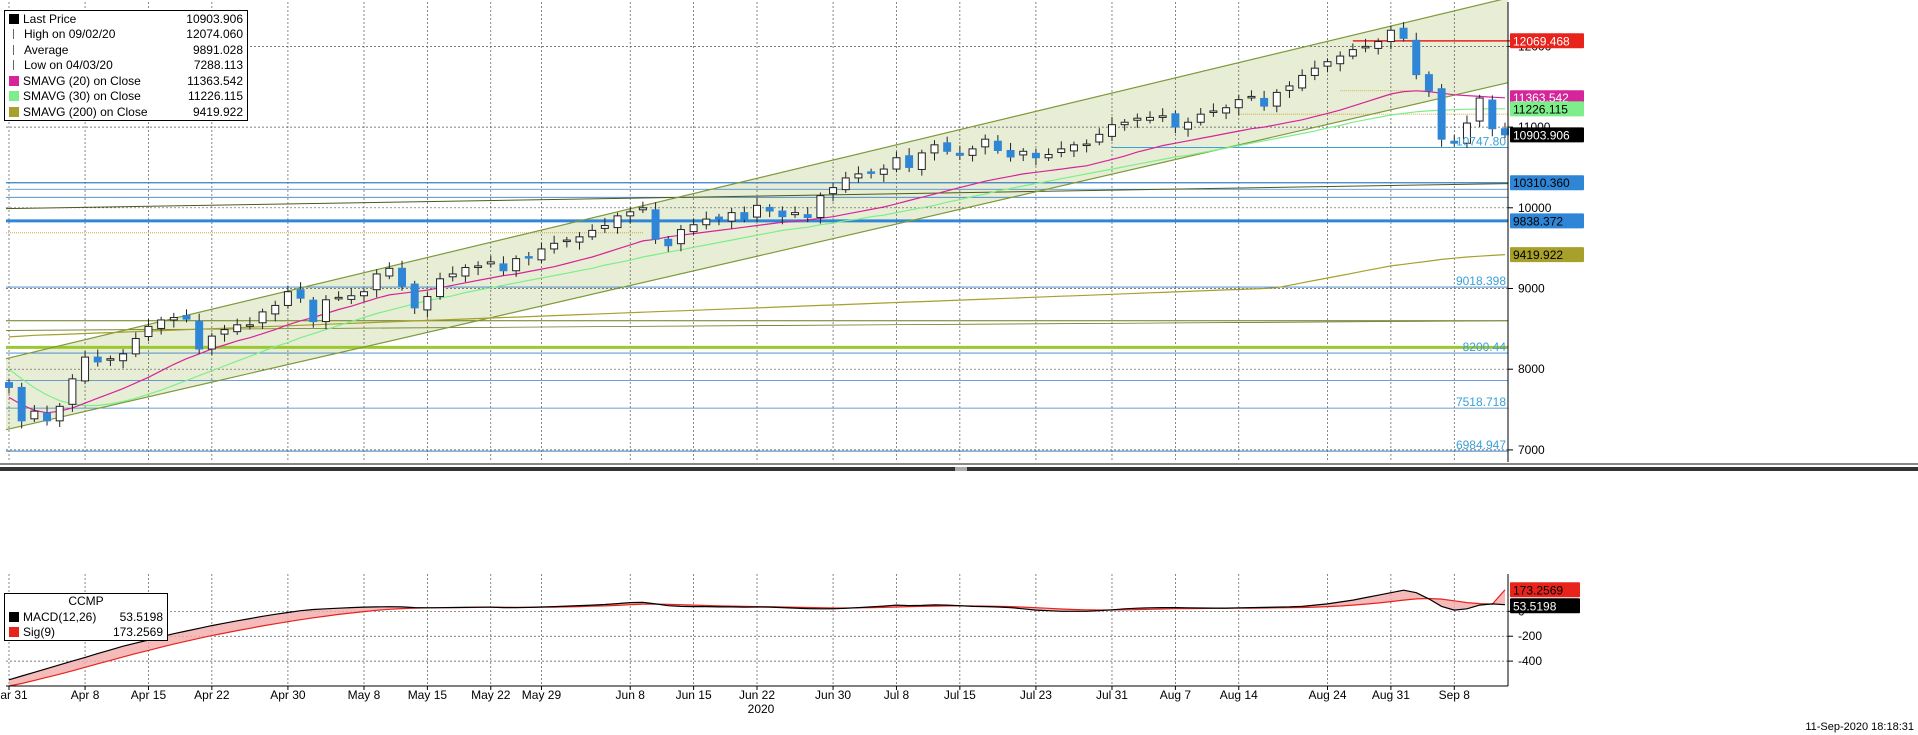 The width and height of the screenshot is (1918, 735). Describe the element at coordinates (214, 34) in the screenshot. I see `legend-value: 12074.060` at that location.